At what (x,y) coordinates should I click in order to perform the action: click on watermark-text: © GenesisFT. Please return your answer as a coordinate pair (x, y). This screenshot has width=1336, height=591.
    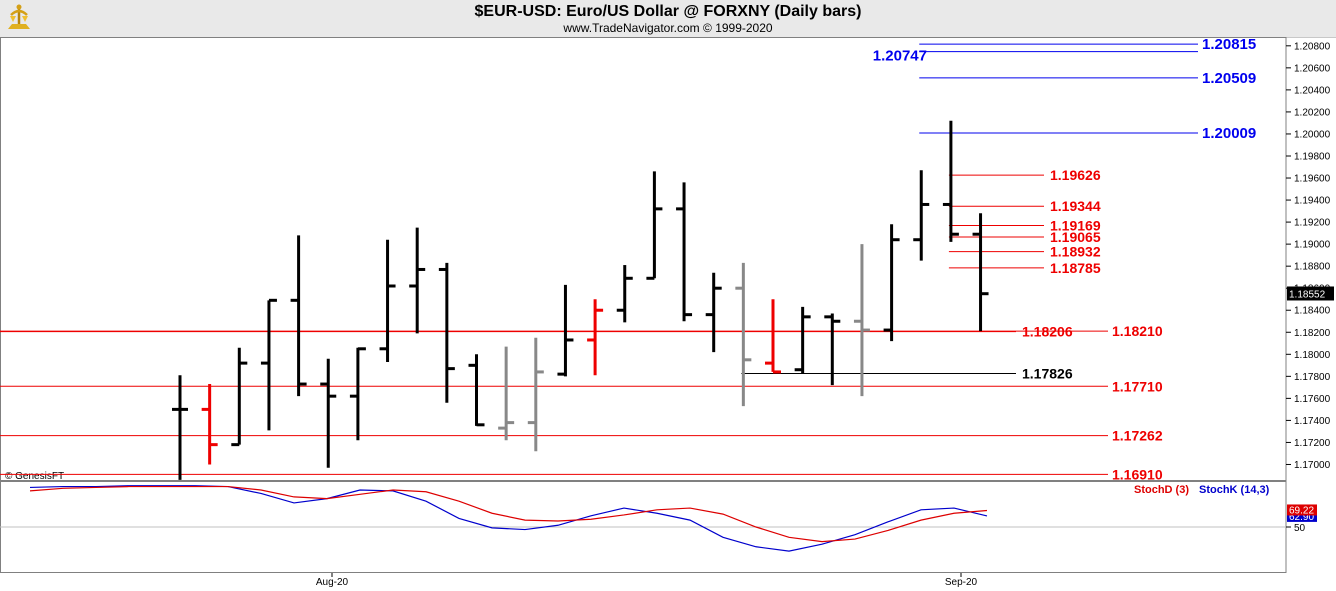
    Looking at the image, I should click on (34, 476).